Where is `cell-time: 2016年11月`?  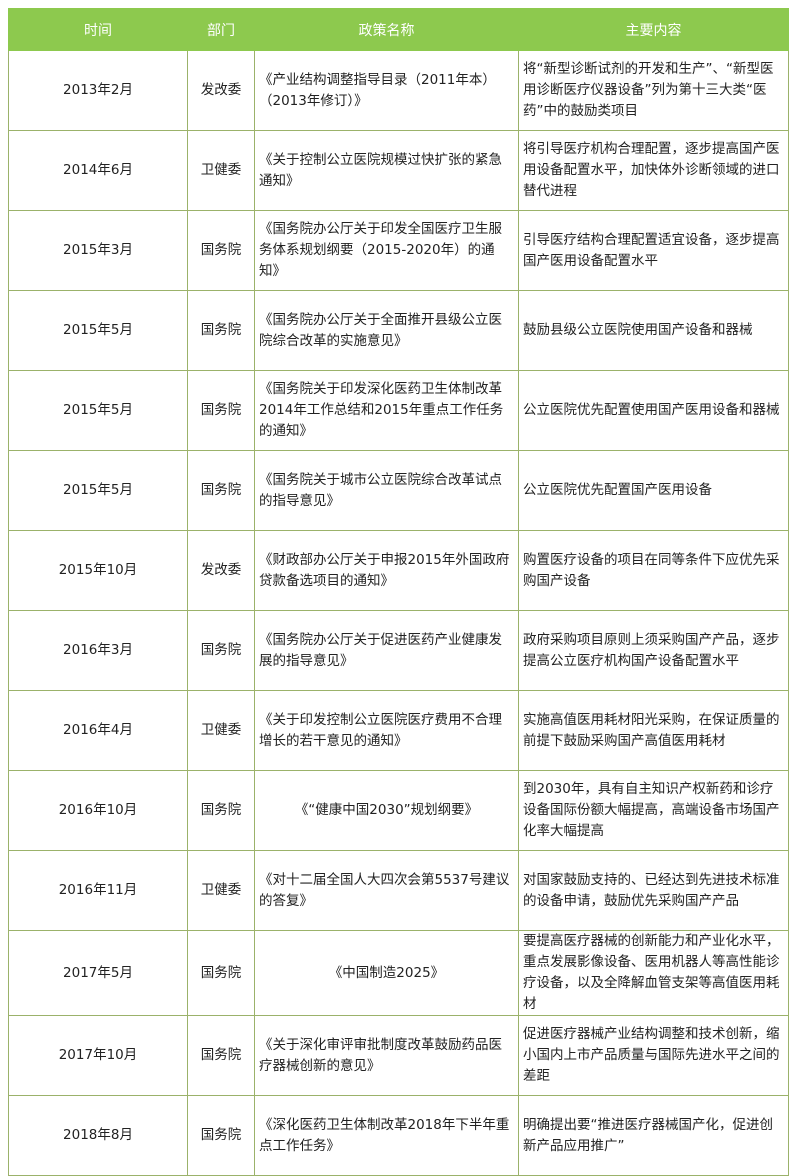 cell-time: 2016年11月 is located at coordinates (98, 890).